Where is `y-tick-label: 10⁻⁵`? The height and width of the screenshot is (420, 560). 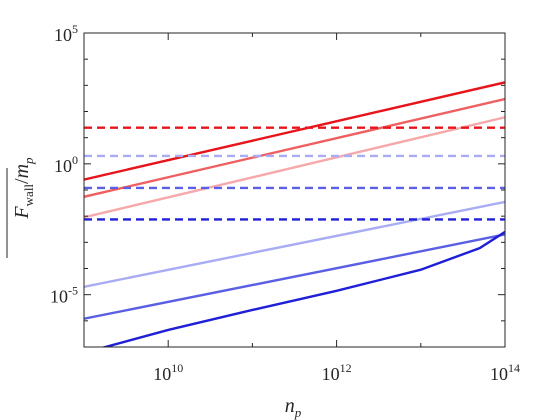 y-tick-label: 10⁻⁵ is located at coordinates (64, 295).